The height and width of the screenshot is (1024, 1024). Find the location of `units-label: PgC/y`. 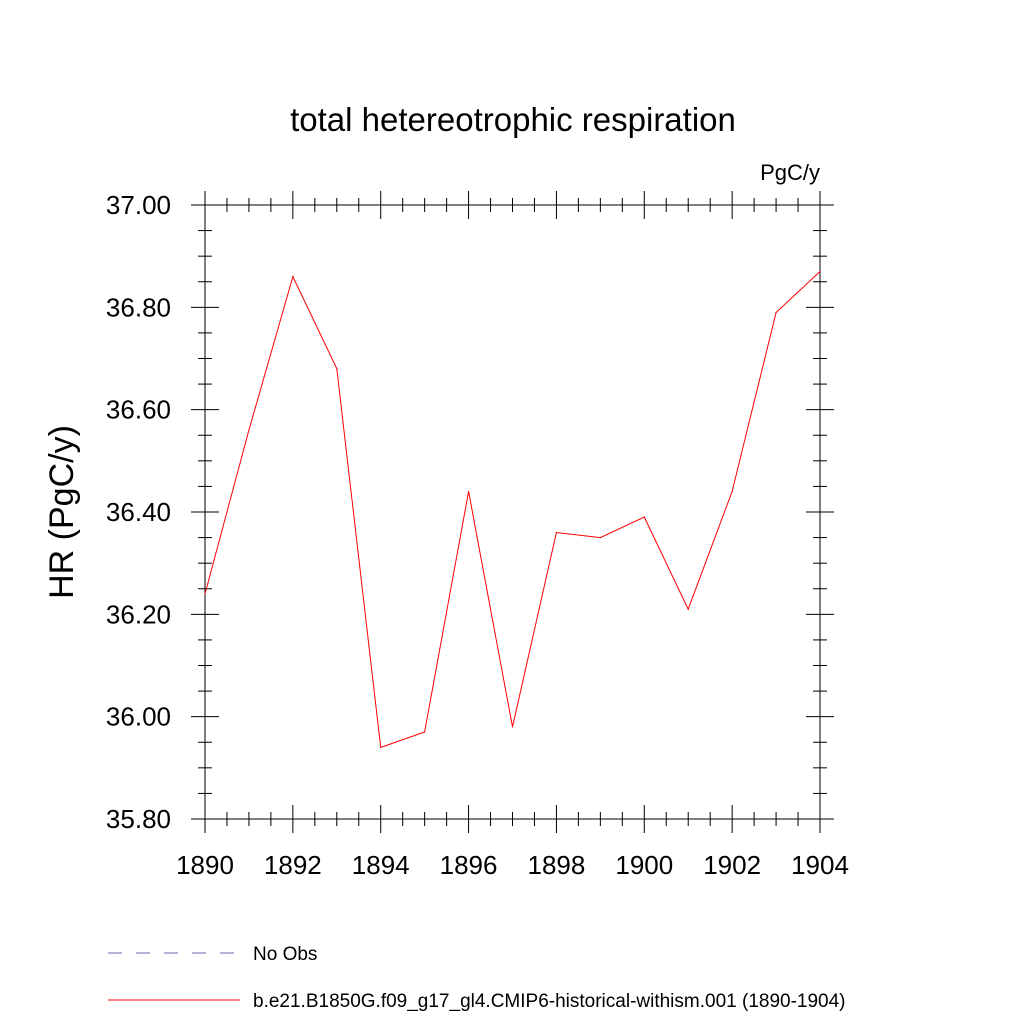

units-label: PgC/y is located at coordinates (790, 172).